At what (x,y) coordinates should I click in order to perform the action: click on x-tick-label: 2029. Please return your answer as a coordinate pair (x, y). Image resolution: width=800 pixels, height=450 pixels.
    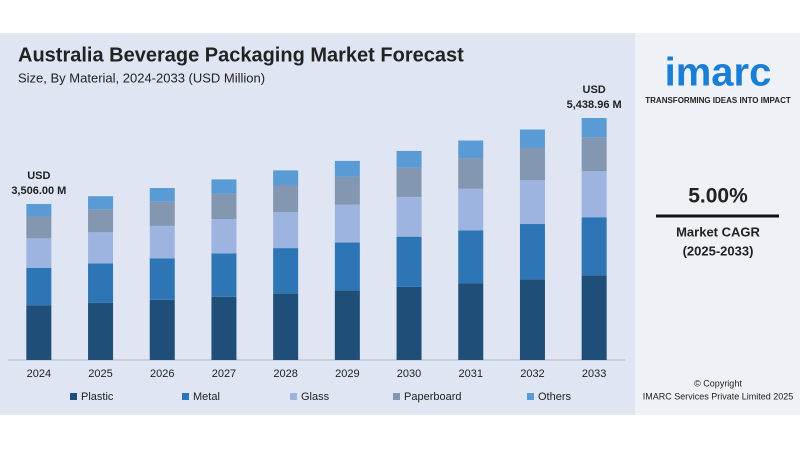
    Looking at the image, I should click on (347, 374).